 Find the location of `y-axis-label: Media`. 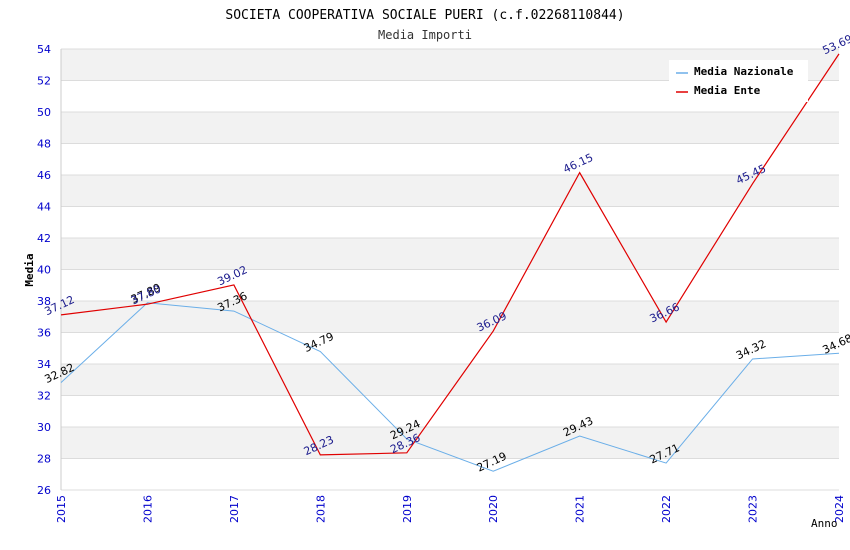

y-axis-label: Media is located at coordinates (29, 269).